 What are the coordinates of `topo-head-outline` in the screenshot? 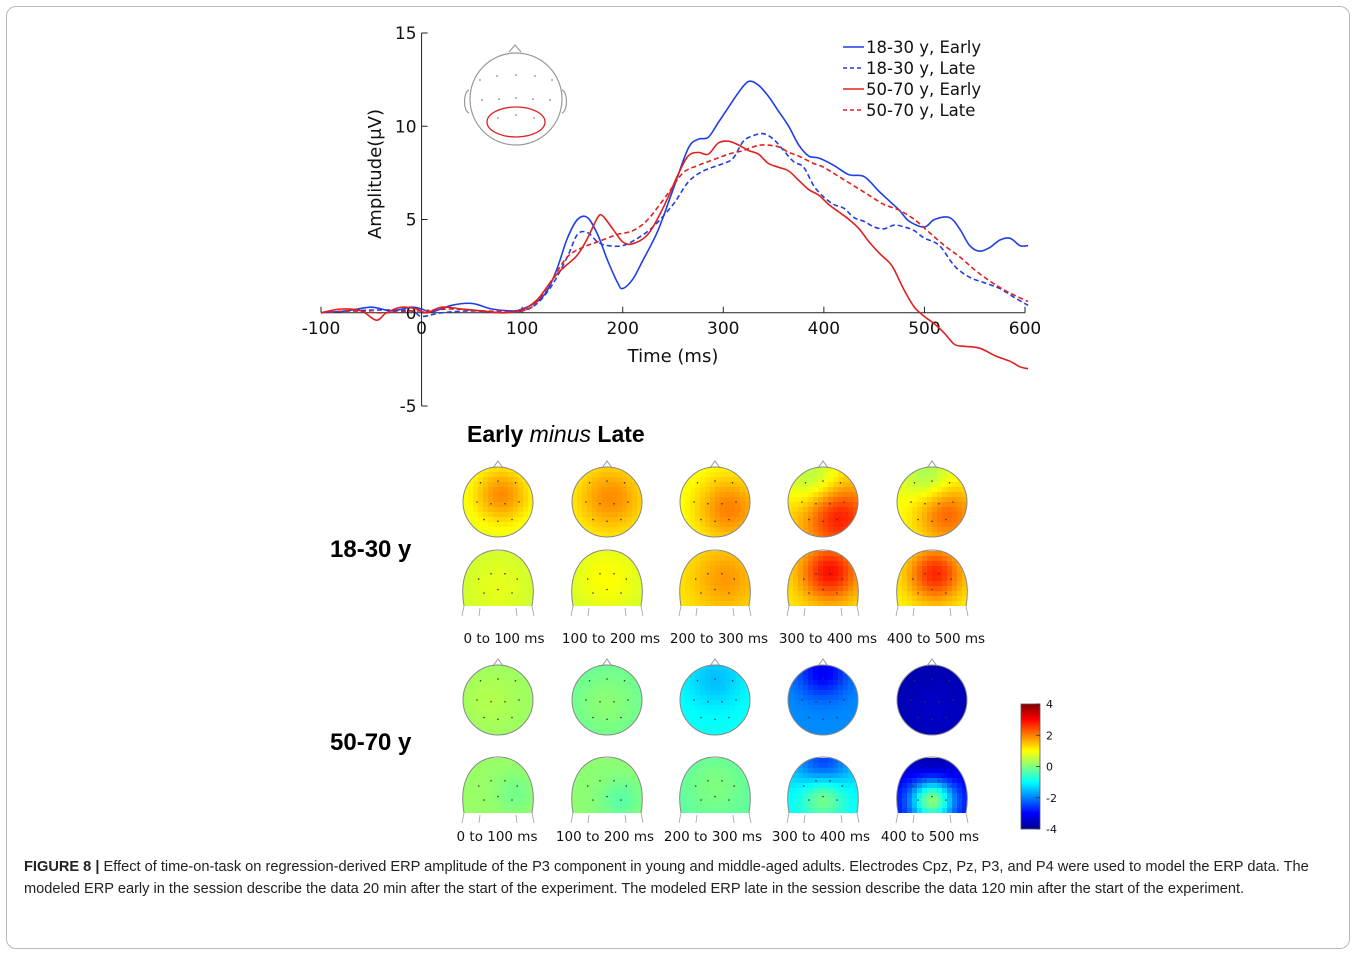 It's located at (715, 785).